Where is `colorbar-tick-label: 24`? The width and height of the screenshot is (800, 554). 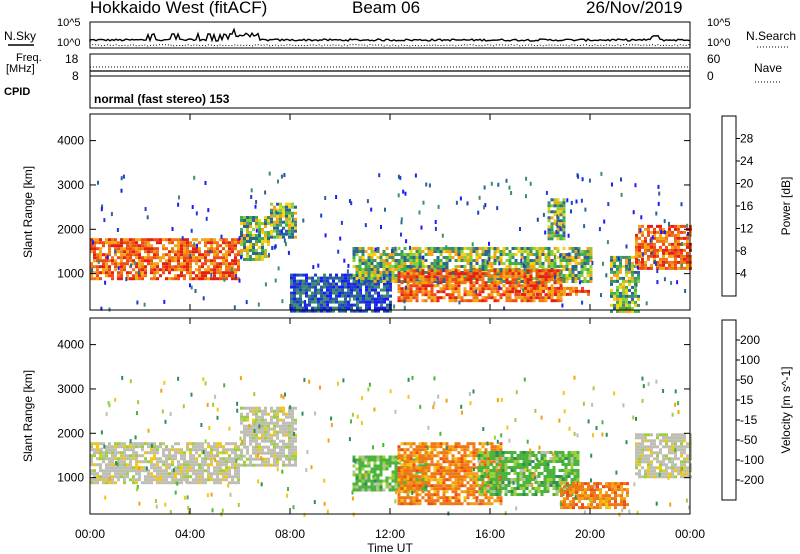
colorbar-tick-label: 24 is located at coordinates (747, 161).